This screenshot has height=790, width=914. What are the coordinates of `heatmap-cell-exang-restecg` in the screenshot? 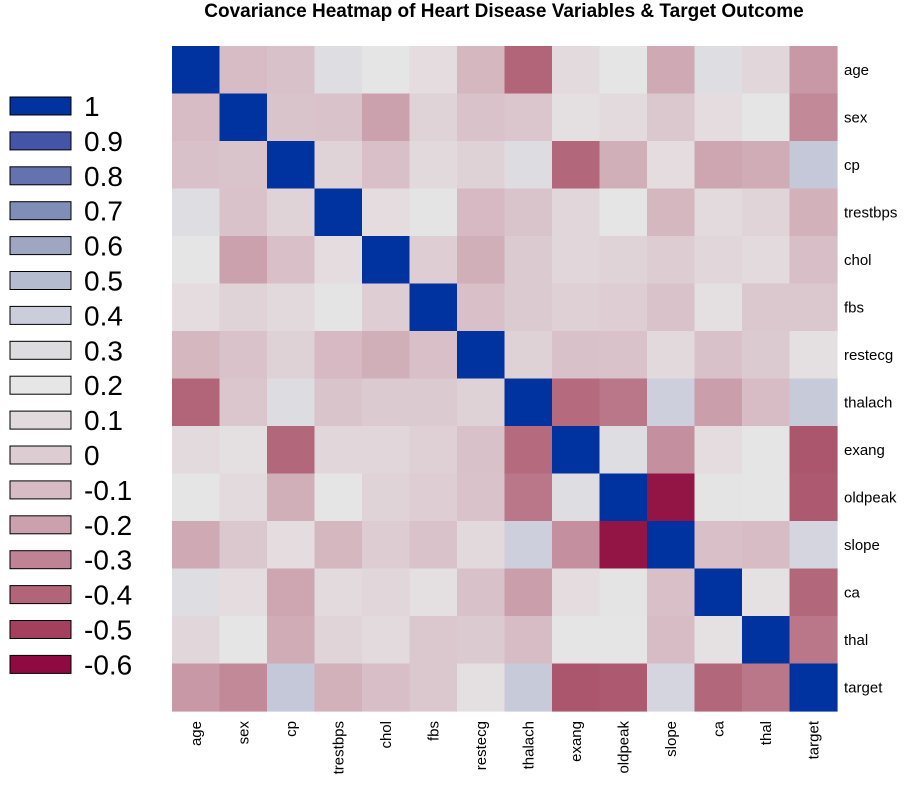 It's located at (481, 450).